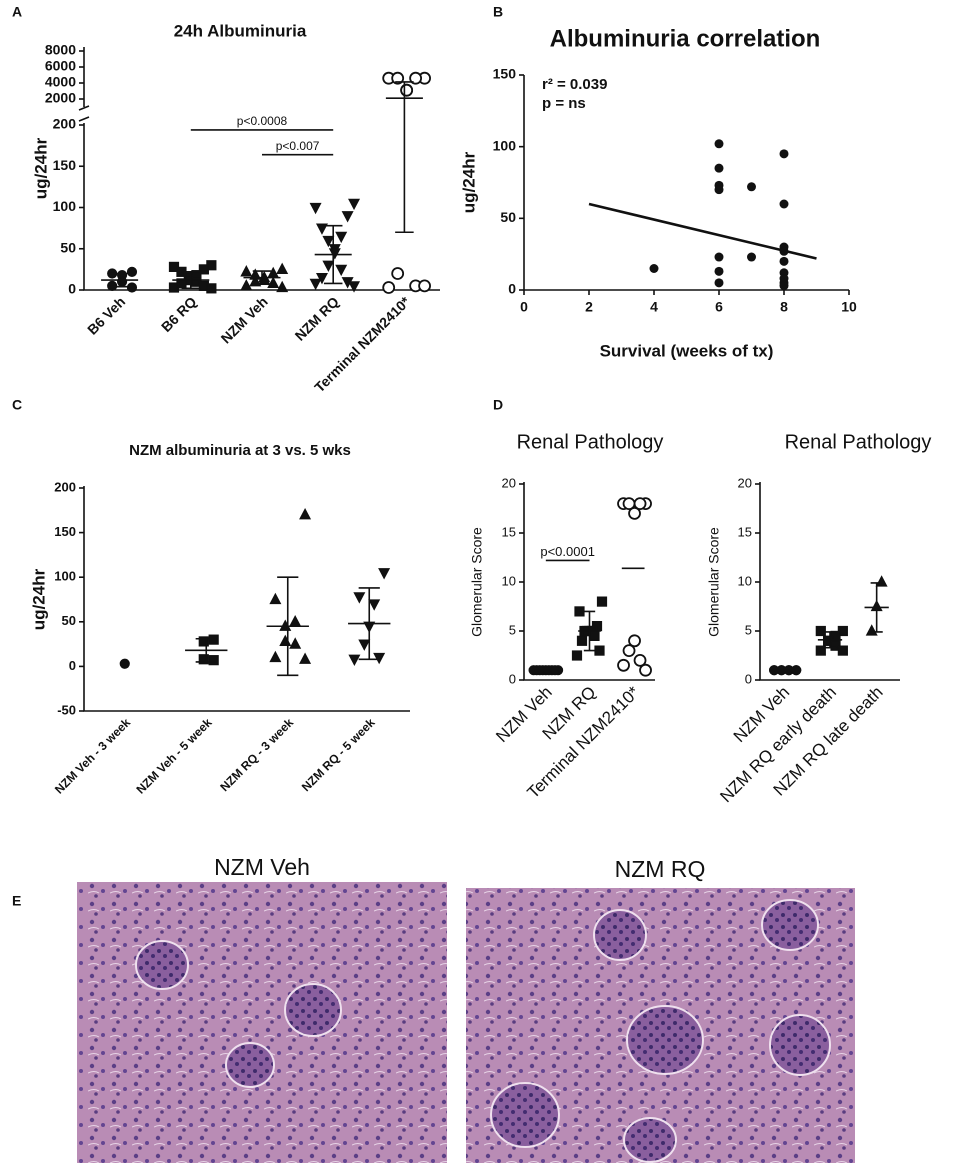 This screenshot has height=1173, width=957. What do you see at coordinates (849, 307) in the screenshot?
I see `x-tick-label: 10` at bounding box center [849, 307].